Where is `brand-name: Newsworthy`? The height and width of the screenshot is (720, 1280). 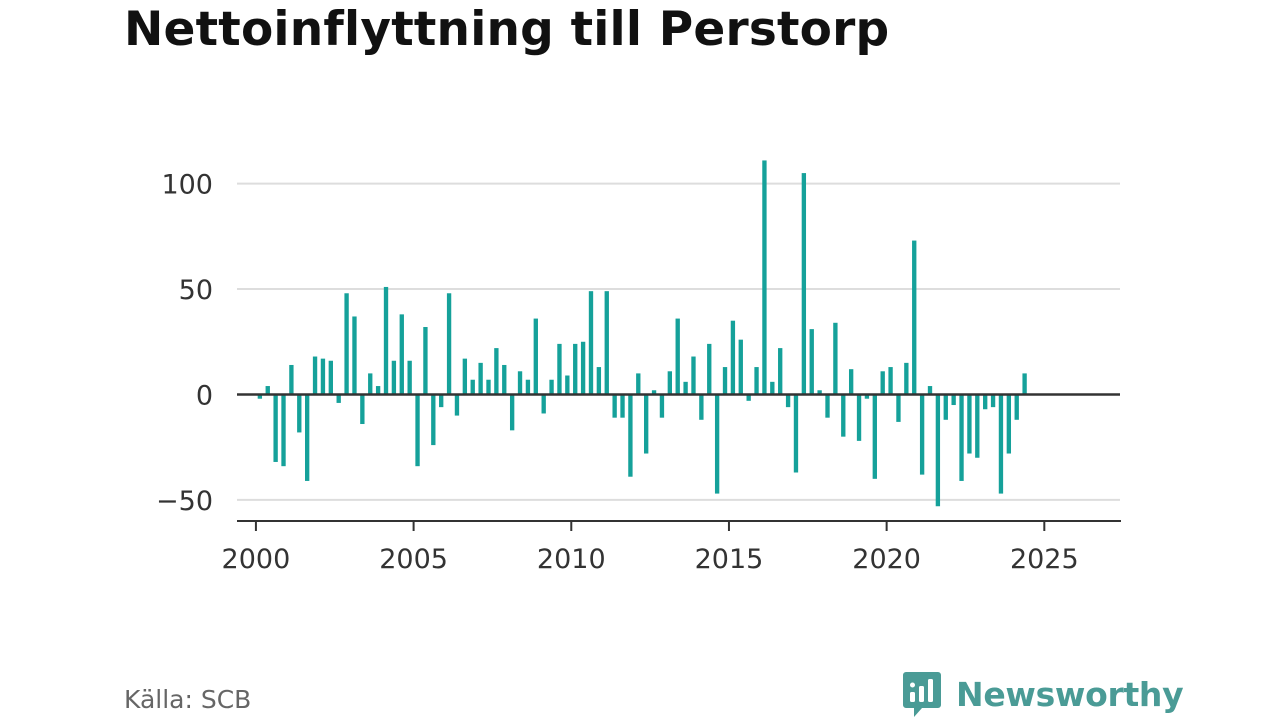 brand-name: Newsworthy is located at coordinates (1070, 694).